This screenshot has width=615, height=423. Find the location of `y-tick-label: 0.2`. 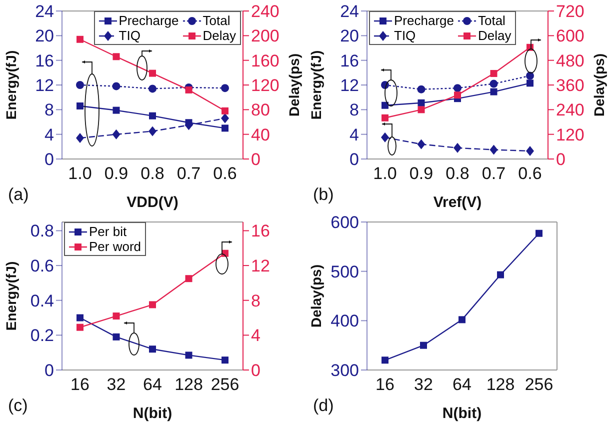

y-tick-label: 0.2 is located at coordinates (42, 336).